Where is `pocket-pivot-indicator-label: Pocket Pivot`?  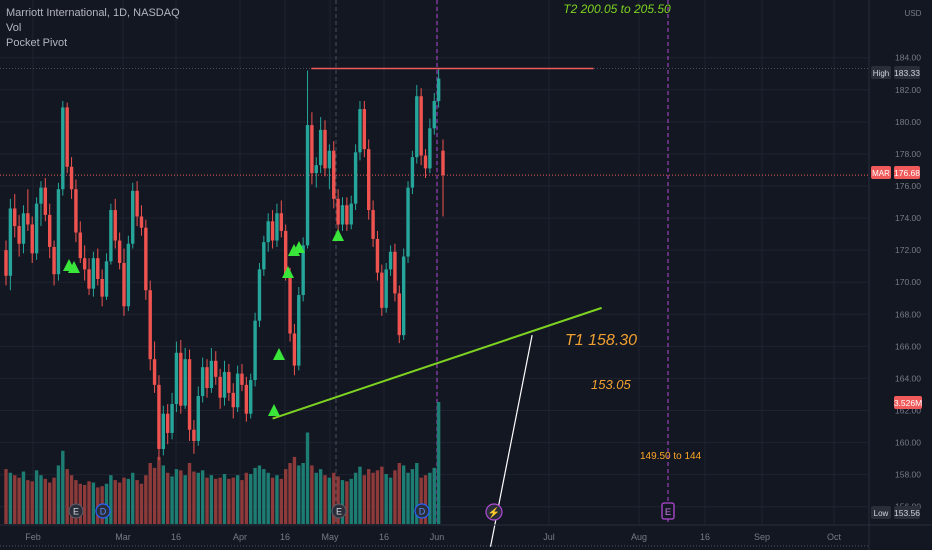
pocket-pivot-indicator-label: Pocket Pivot is located at coordinates (37, 43).